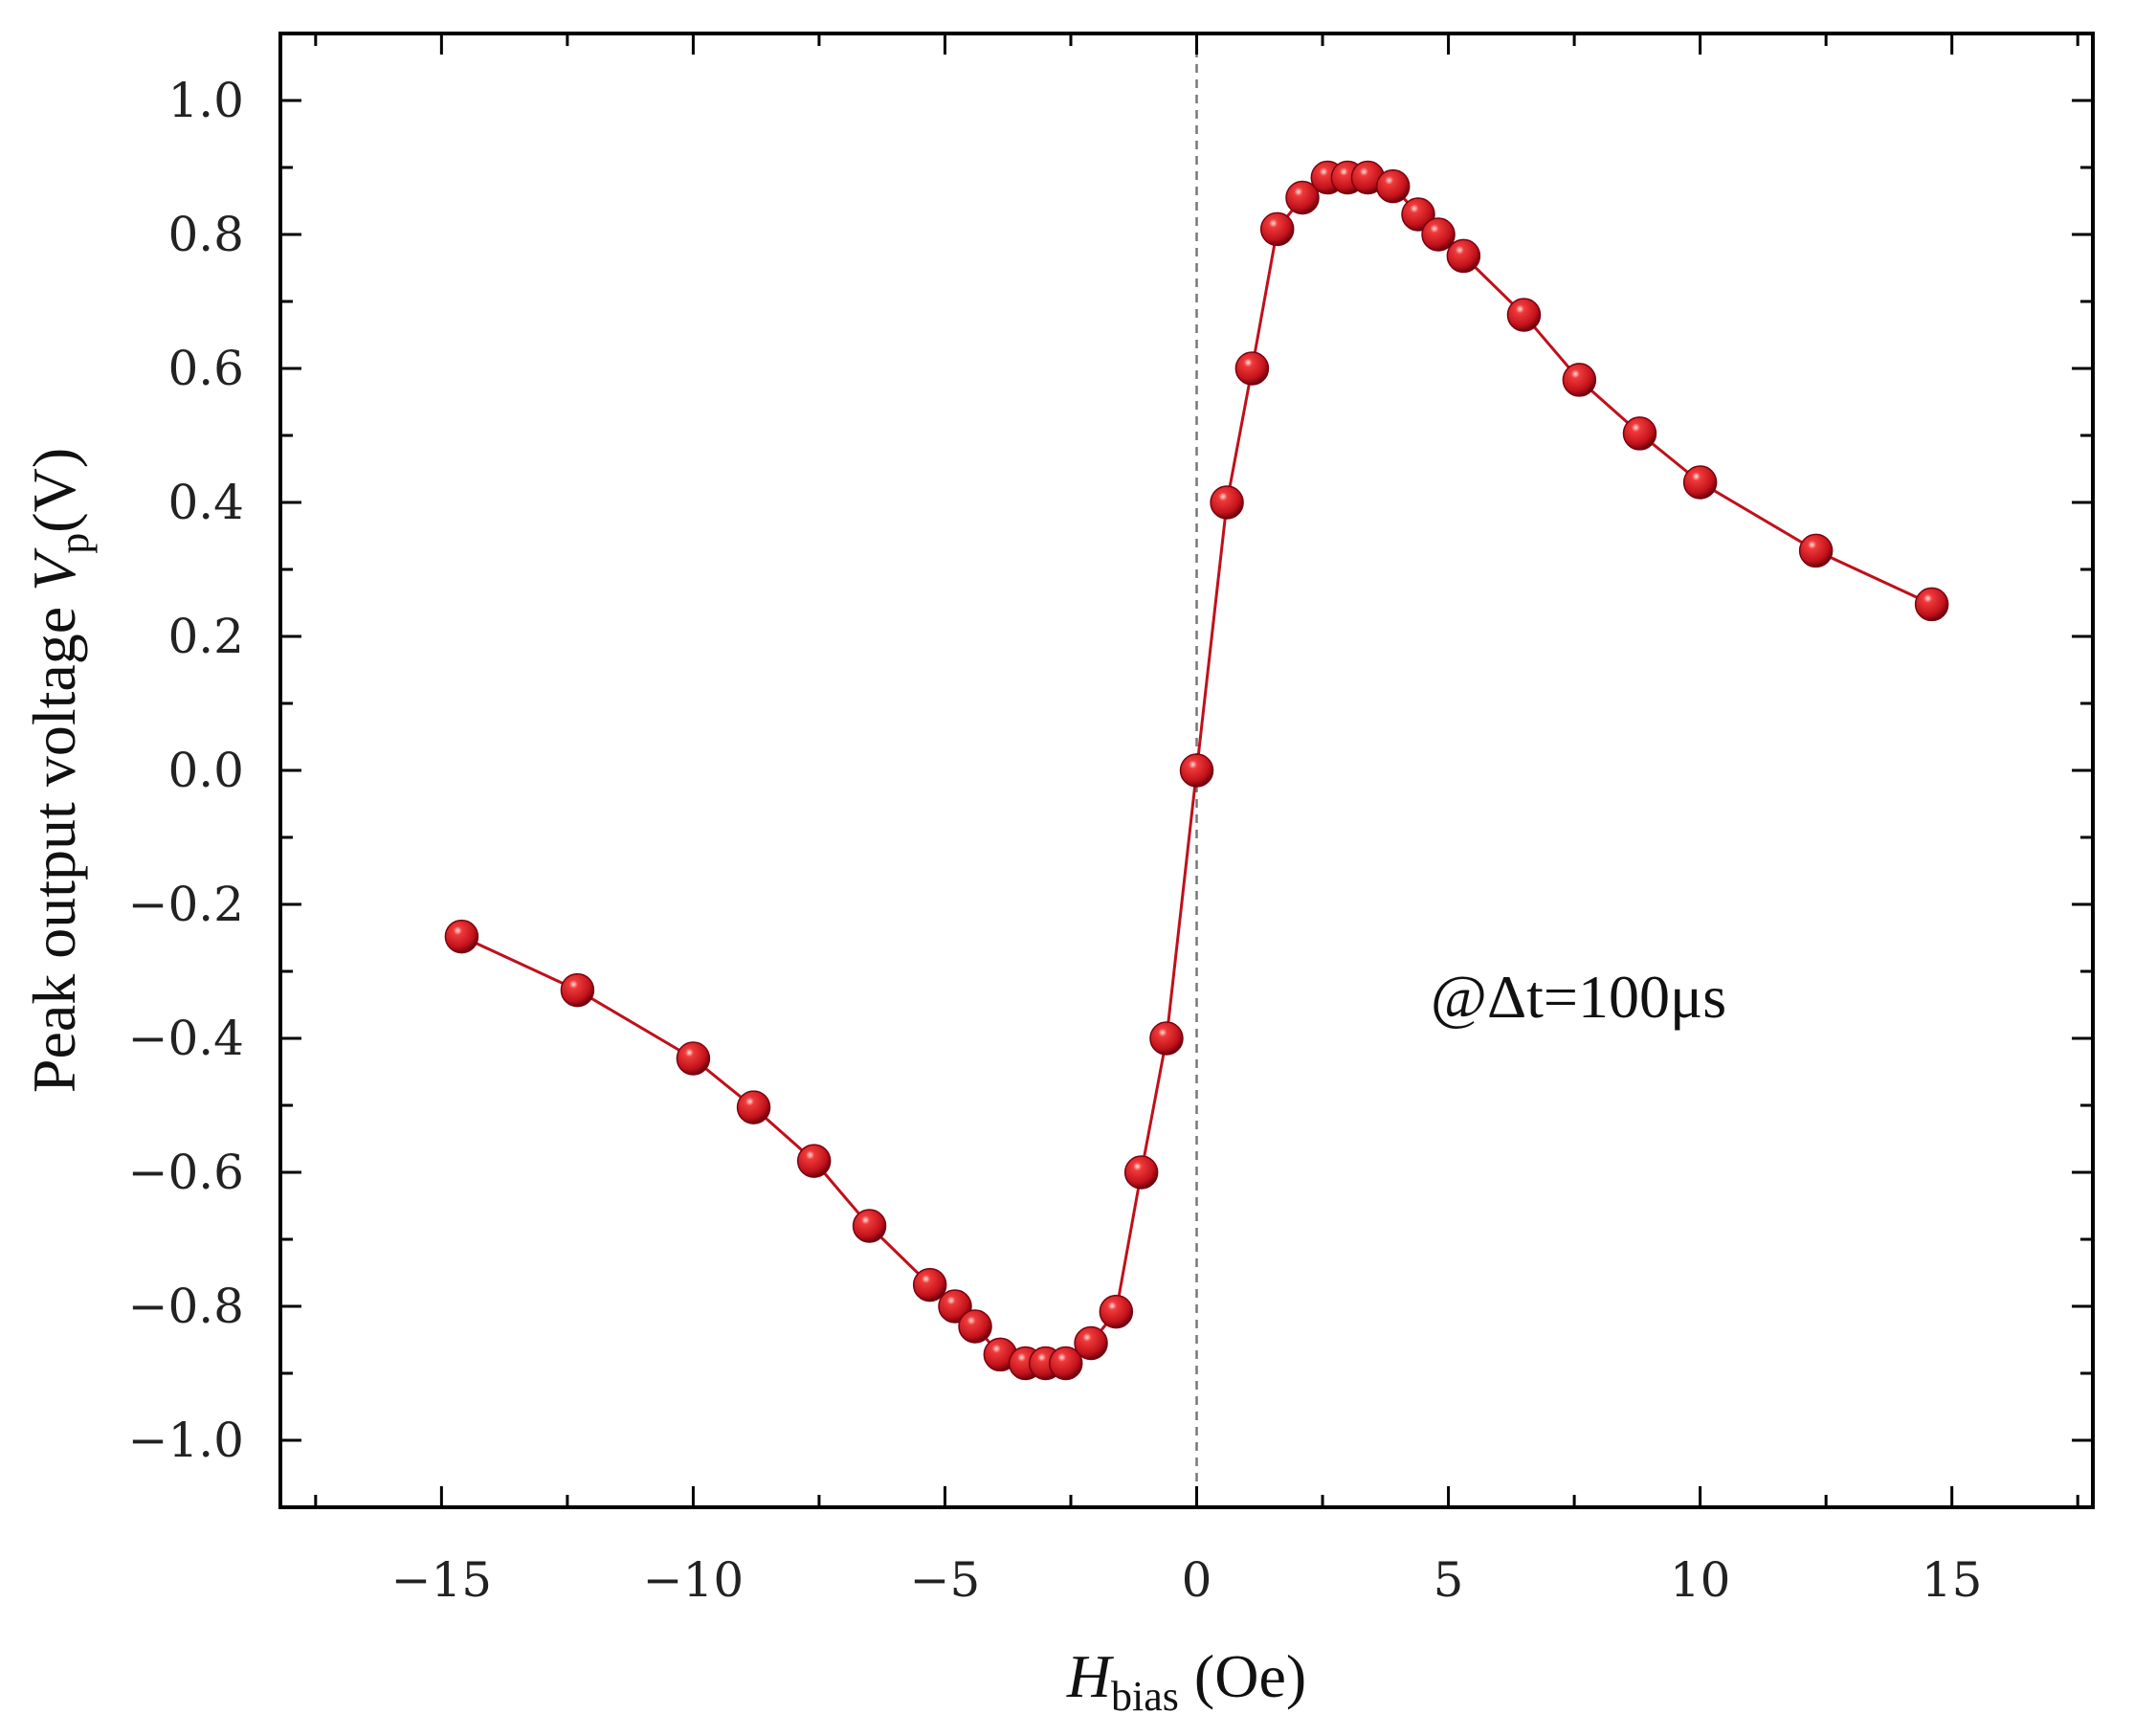  Describe the element at coordinates (186, 1173) in the screenshot. I see `y-tick-label: −0.6` at that location.